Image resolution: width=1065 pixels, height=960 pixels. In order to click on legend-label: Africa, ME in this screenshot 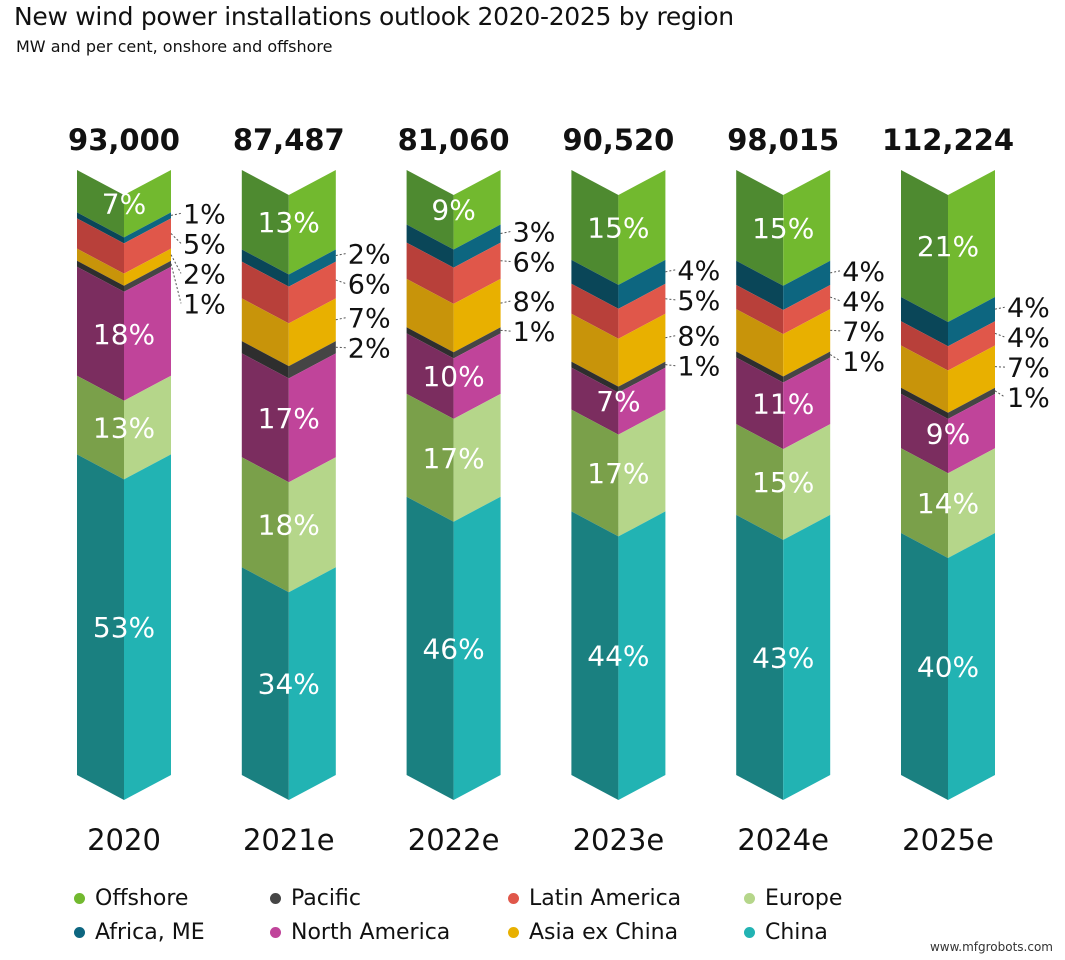, I will do `click(150, 932)`.